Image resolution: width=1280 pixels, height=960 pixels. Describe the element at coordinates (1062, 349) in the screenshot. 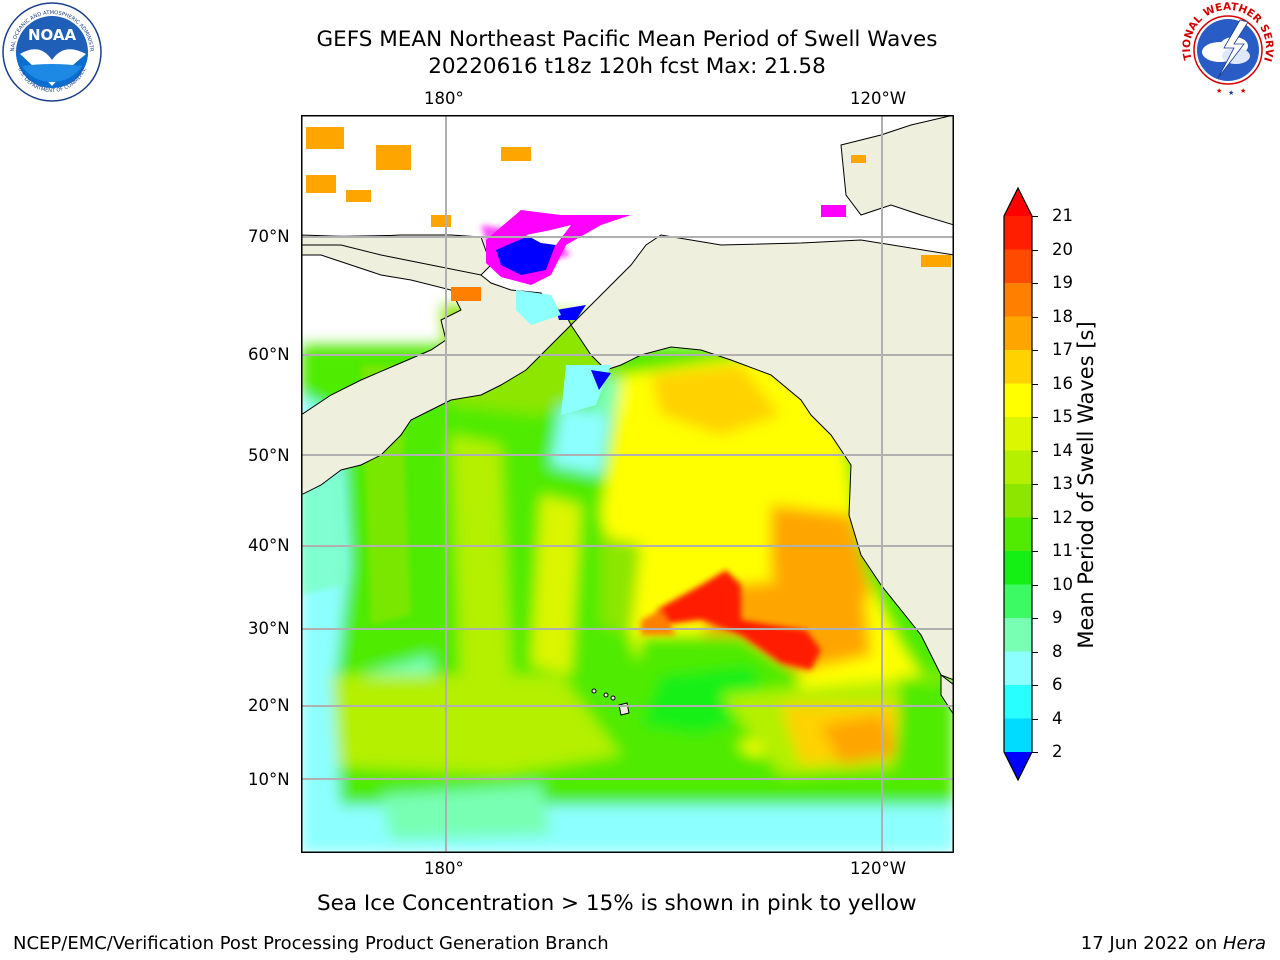

I see `colorbar-tick-label: 17` at that location.